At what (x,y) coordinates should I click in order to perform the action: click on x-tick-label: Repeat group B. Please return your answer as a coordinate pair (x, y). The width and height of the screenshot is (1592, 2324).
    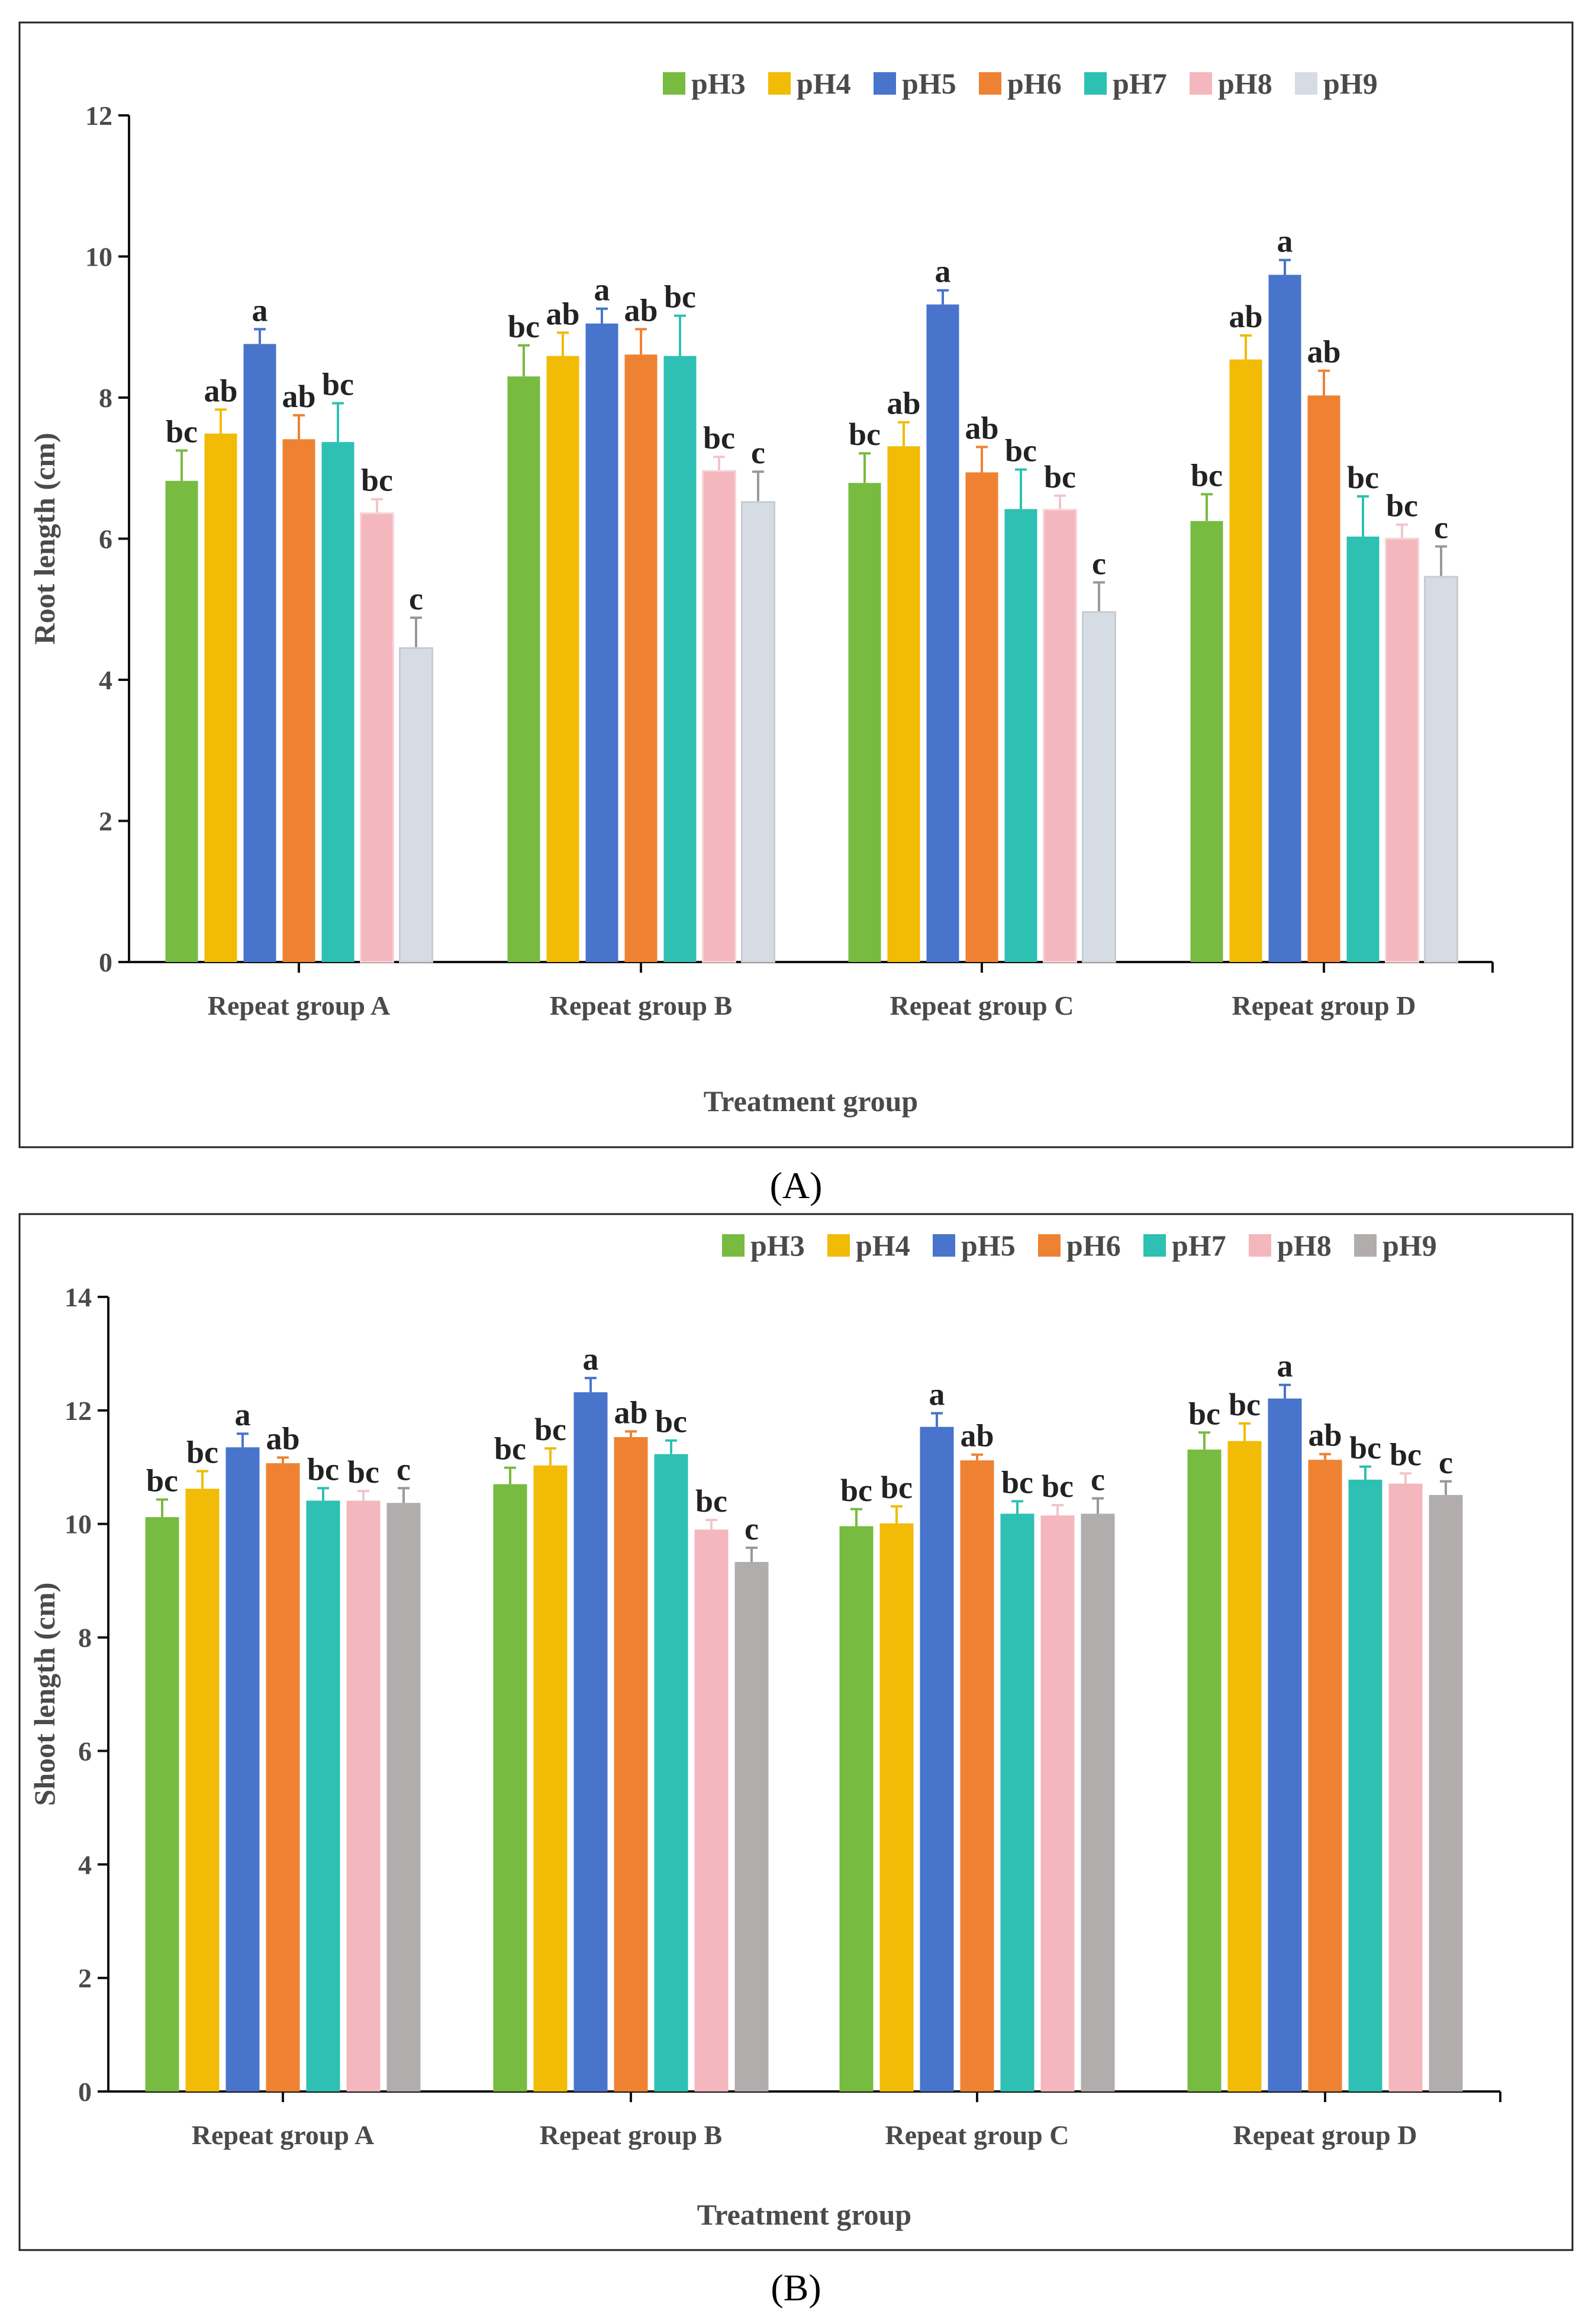
    Looking at the image, I should click on (631, 2135).